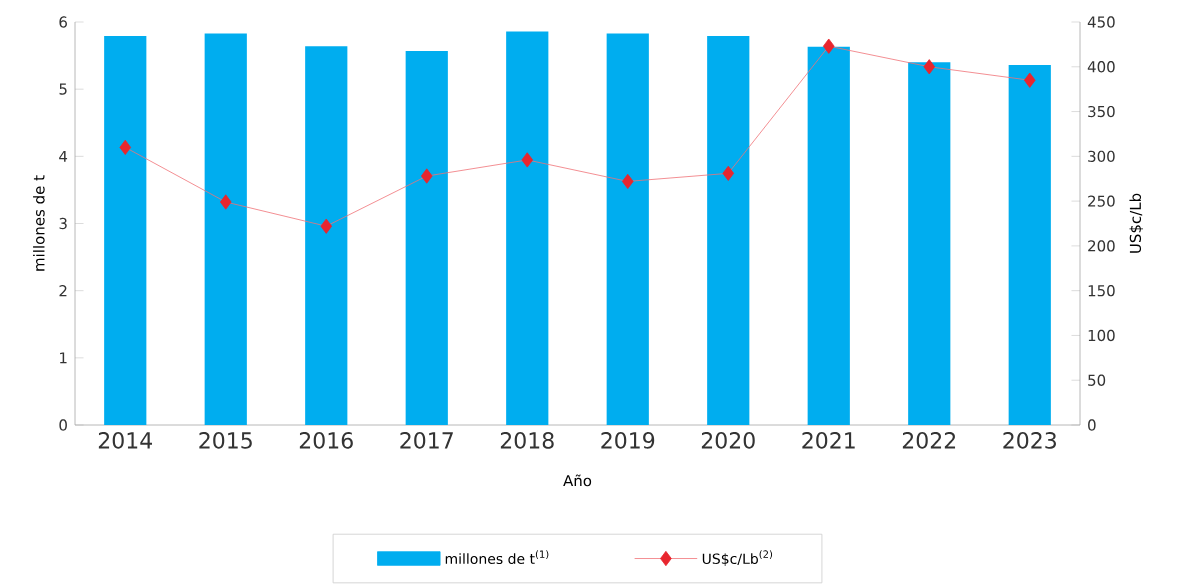  What do you see at coordinates (63, 425) in the screenshot?
I see `y-tick-label: 0` at bounding box center [63, 425].